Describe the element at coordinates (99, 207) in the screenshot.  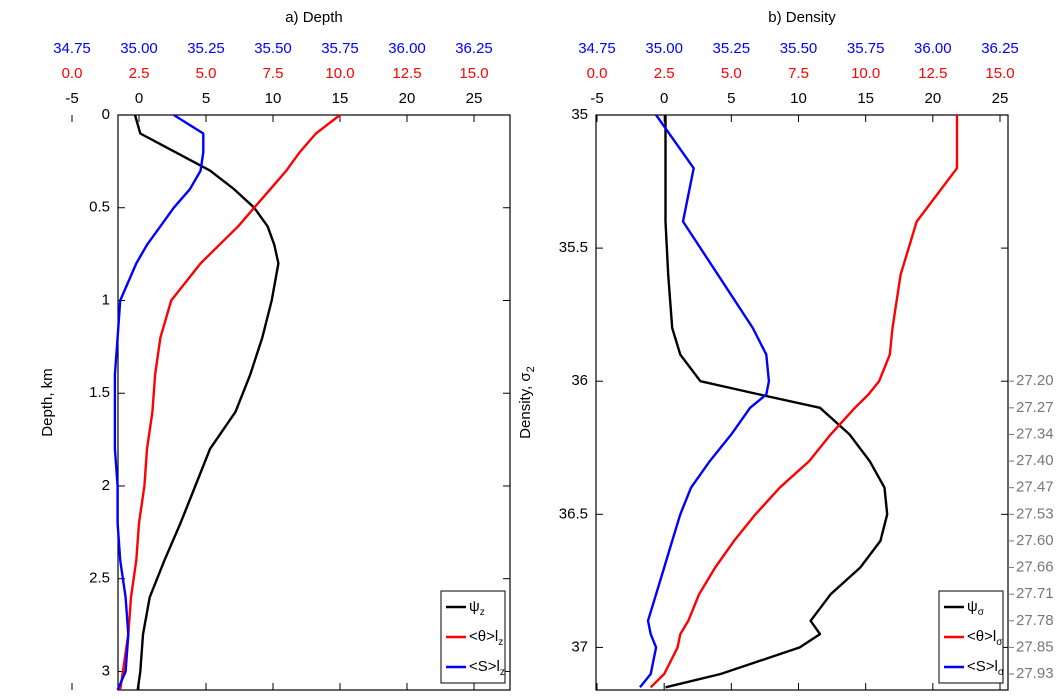
I see `y-tick-label: 0.5` at that location.